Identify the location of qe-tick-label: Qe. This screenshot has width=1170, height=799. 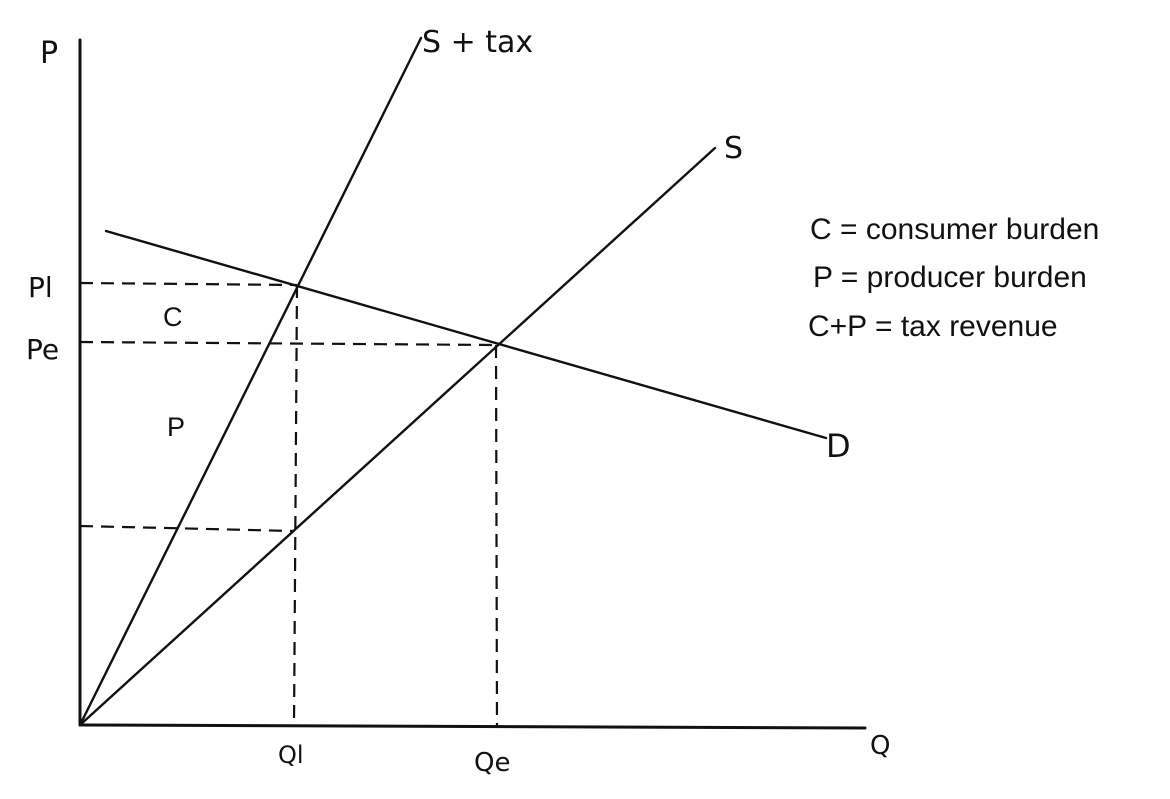
(492, 763).